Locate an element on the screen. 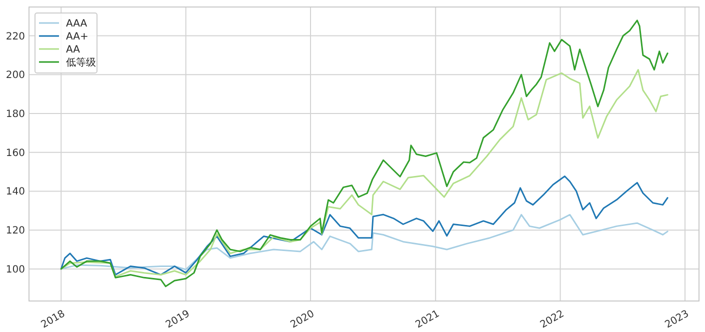 This screenshot has height=332, width=705. legend-label: AAA is located at coordinates (77, 24).